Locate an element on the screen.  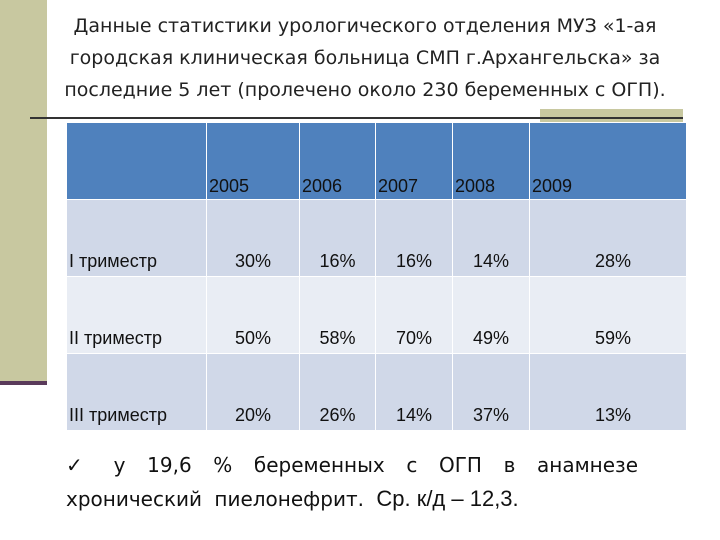
column-header: 2008 is located at coordinates (491, 161).